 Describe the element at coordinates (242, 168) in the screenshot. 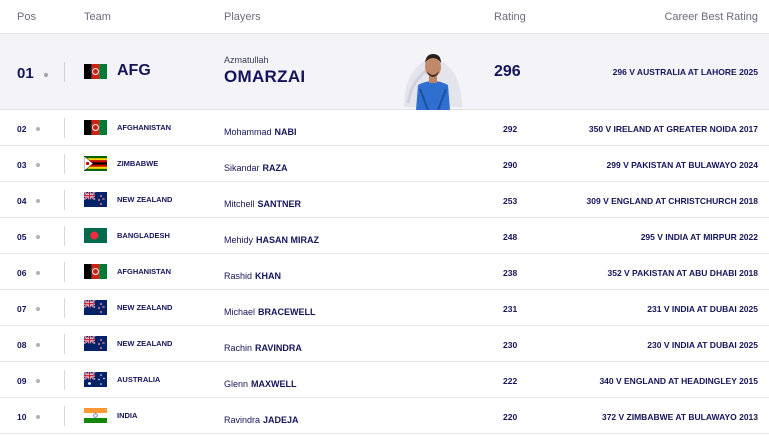

I see `player-first-name: Sikandar` at that location.